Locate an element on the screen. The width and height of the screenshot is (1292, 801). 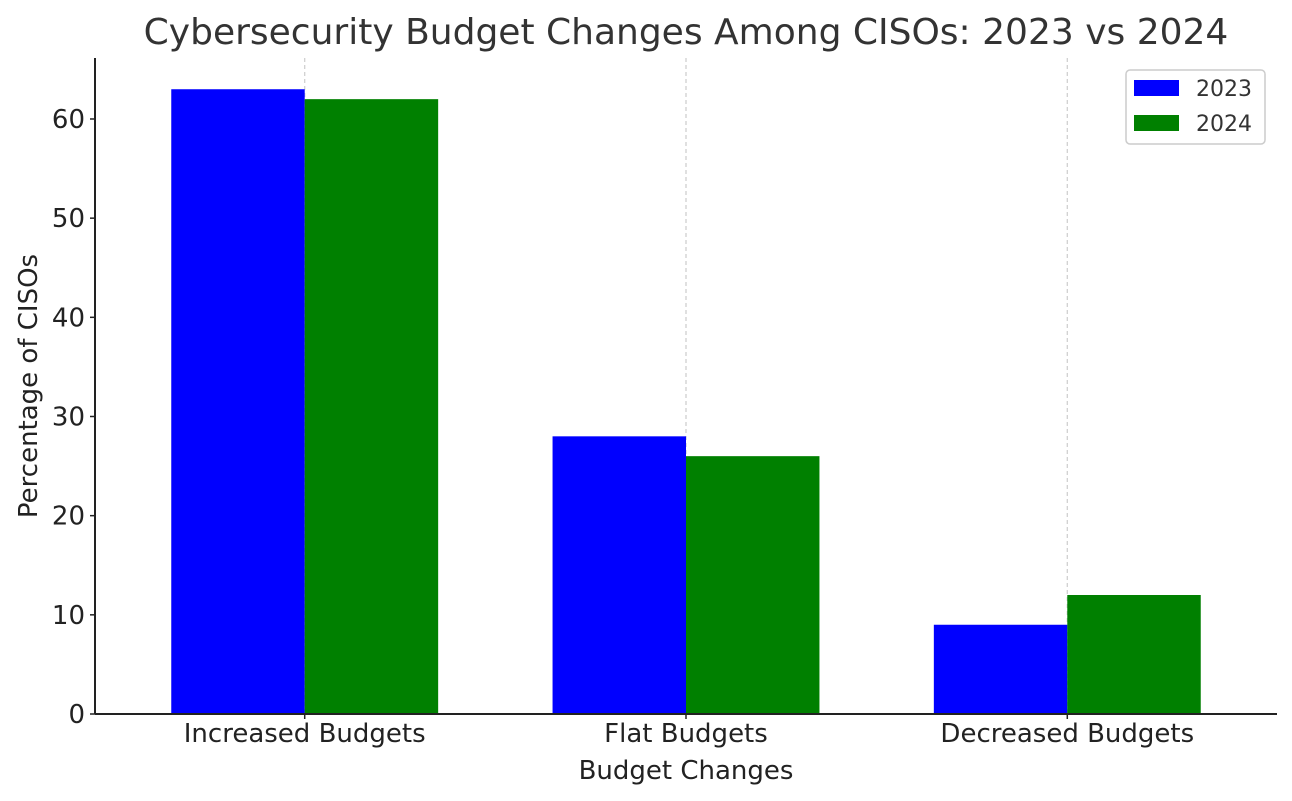
y-tick-label-6: 60 is located at coordinates (68, 120).